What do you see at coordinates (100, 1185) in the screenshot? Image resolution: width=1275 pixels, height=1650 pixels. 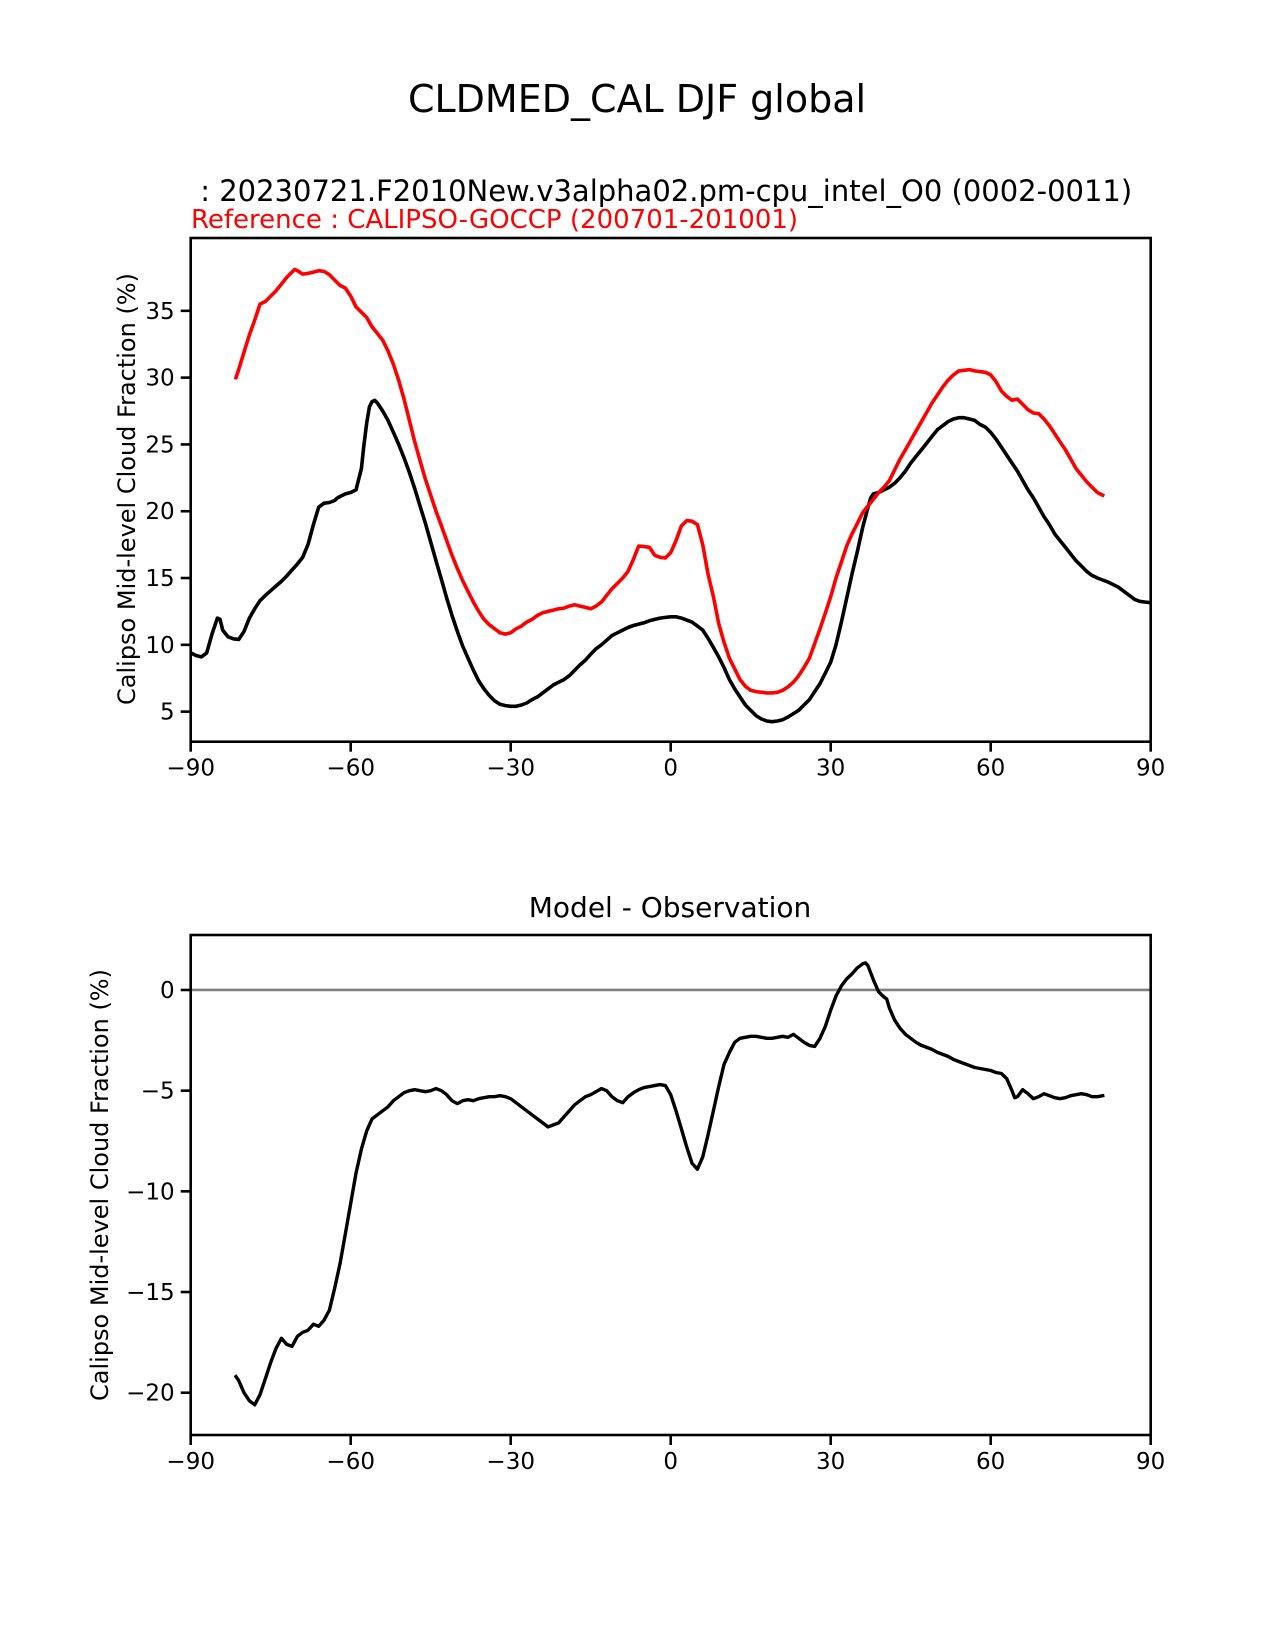 I see `difference-chart-ylabel: Calipso Mid-level Cloud Fraction (%)` at bounding box center [100, 1185].